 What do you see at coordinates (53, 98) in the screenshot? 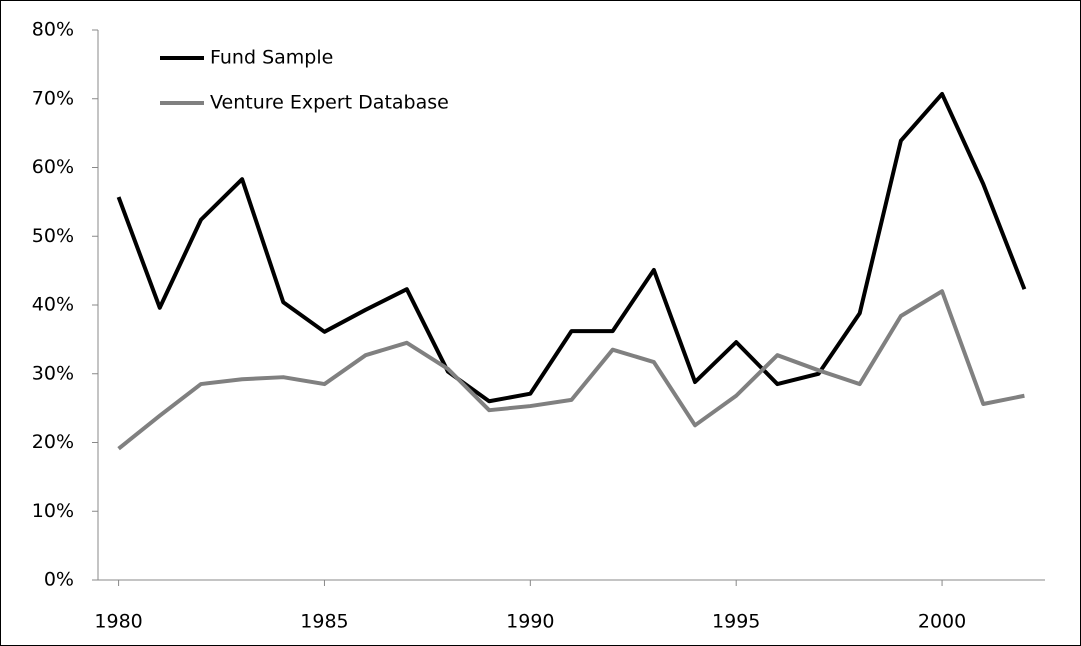
I see `y-tick-label: 70%` at bounding box center [53, 98].